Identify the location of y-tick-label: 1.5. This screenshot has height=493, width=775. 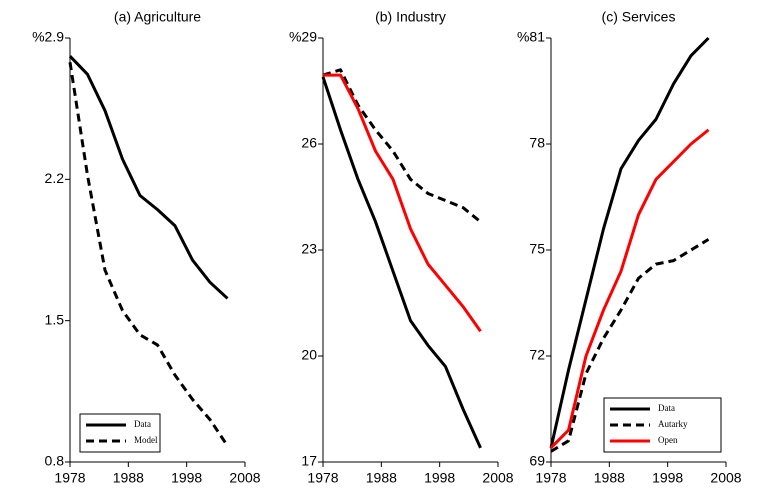
(55, 319).